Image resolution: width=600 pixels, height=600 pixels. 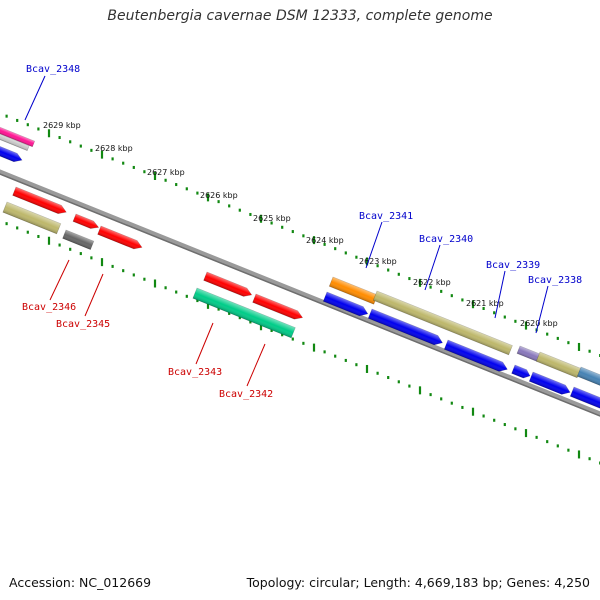 I want to click on feature-blue-6-shading, so click(x=585, y=398).